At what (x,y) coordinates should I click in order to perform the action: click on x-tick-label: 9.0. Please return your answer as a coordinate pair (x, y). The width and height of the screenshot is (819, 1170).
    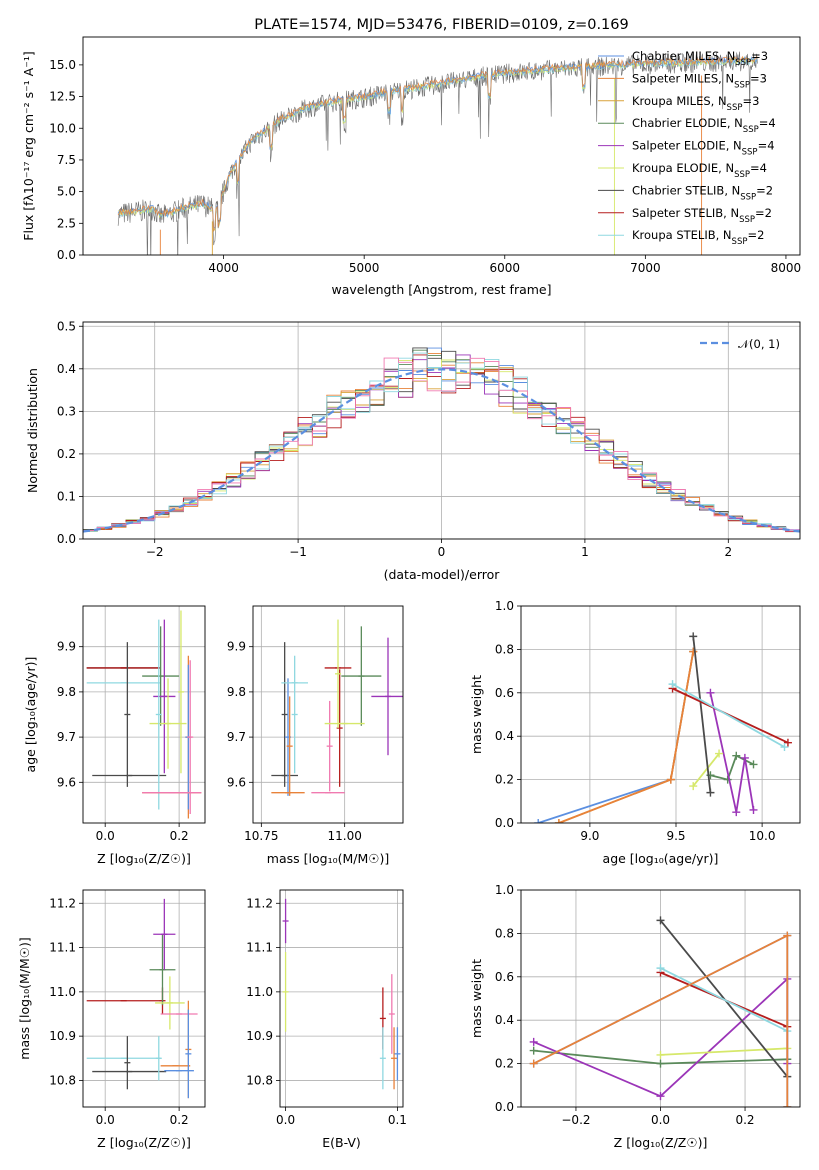
    Looking at the image, I should click on (589, 836).